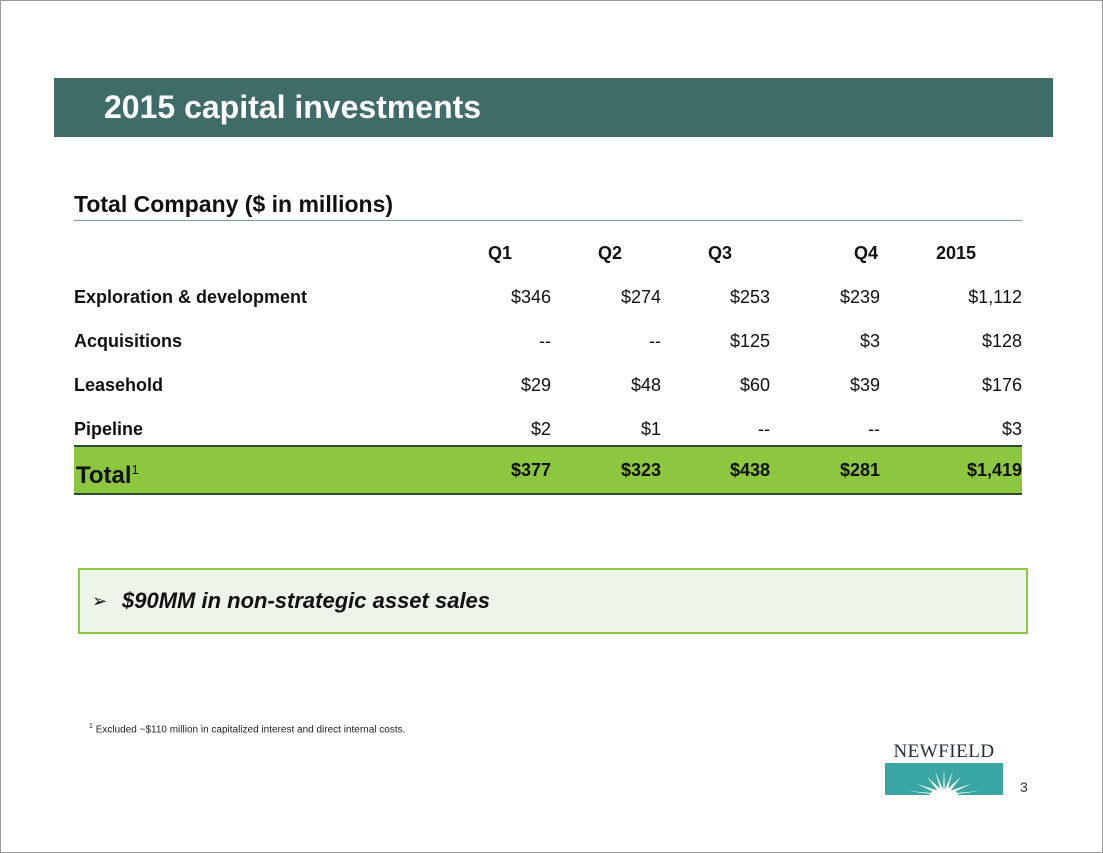 The height and width of the screenshot is (853, 1103). Describe the element at coordinates (645, 385) in the screenshot. I see `cell-value: $48` at that location.